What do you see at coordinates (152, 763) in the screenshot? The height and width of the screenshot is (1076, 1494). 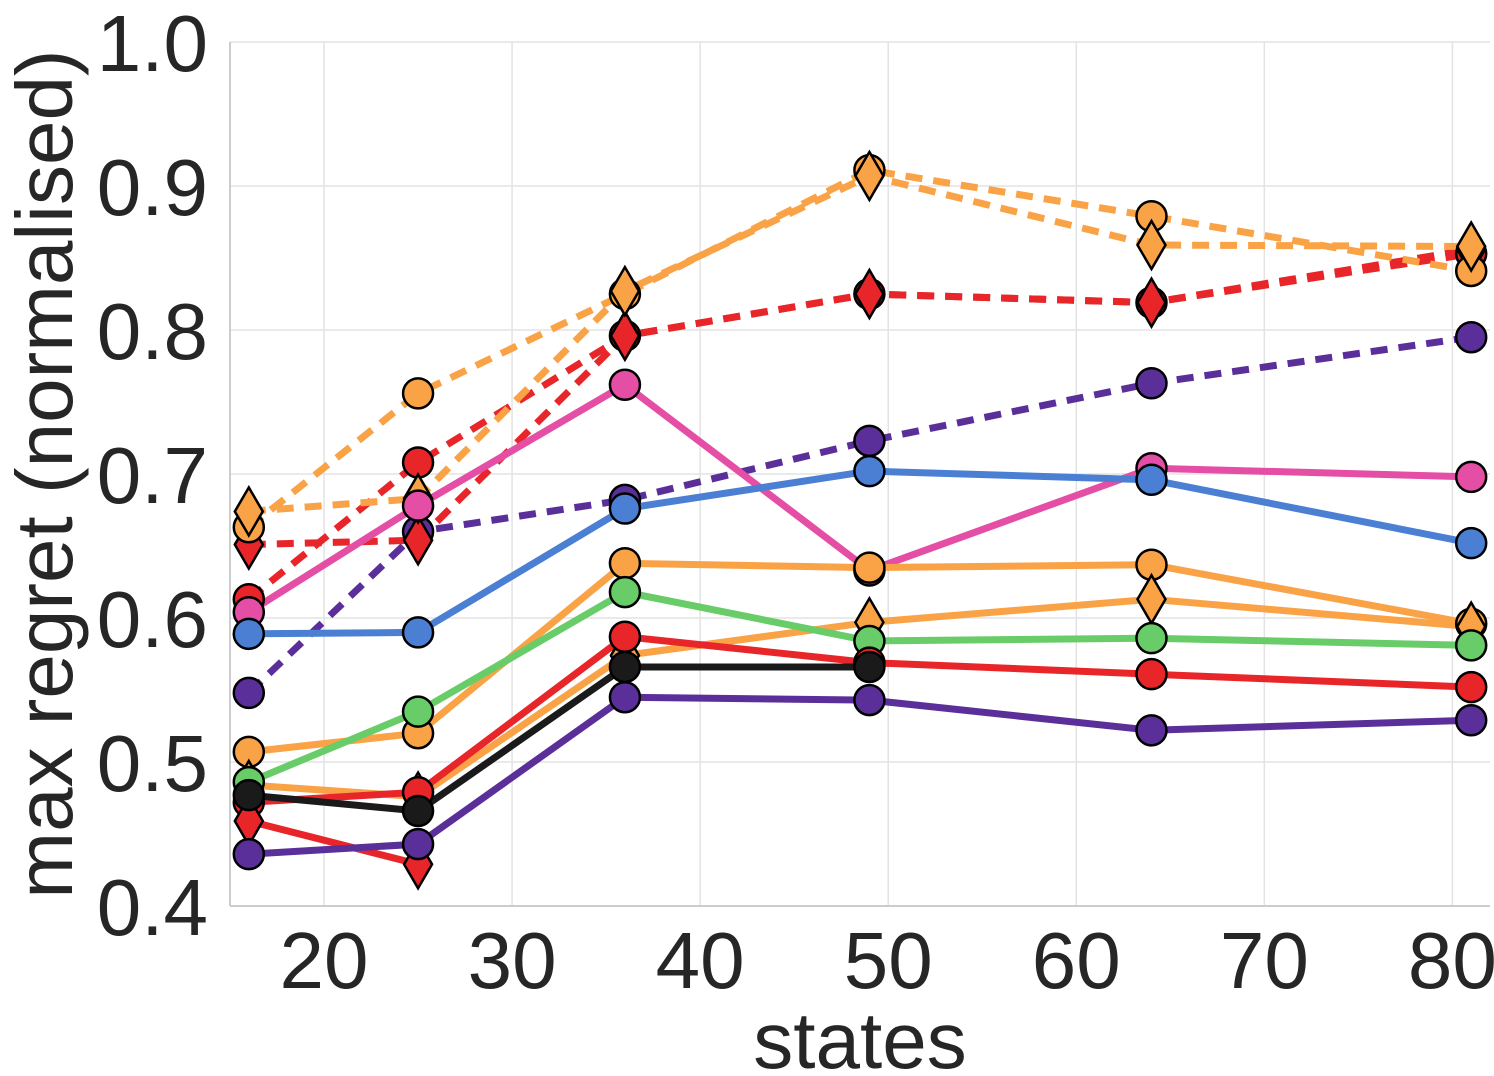 I see `y-tick-label: 0.5` at bounding box center [152, 763].